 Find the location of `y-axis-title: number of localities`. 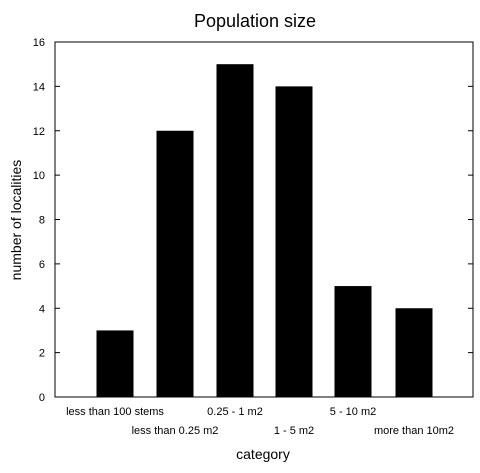

y-axis-title: number of localities is located at coordinates (16, 220).